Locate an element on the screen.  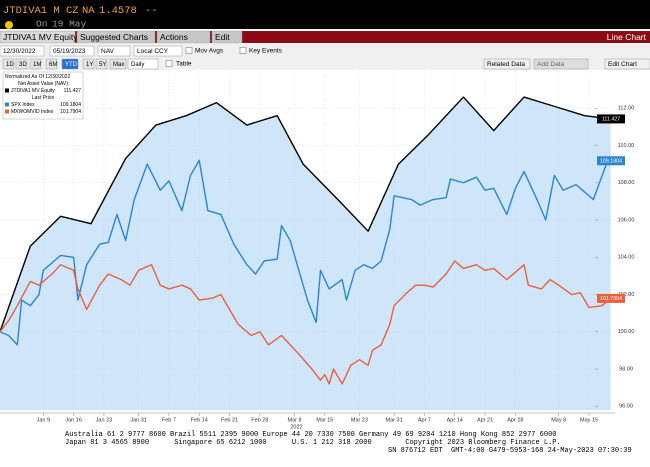
legend-field: Last Price is located at coordinates (43, 98).